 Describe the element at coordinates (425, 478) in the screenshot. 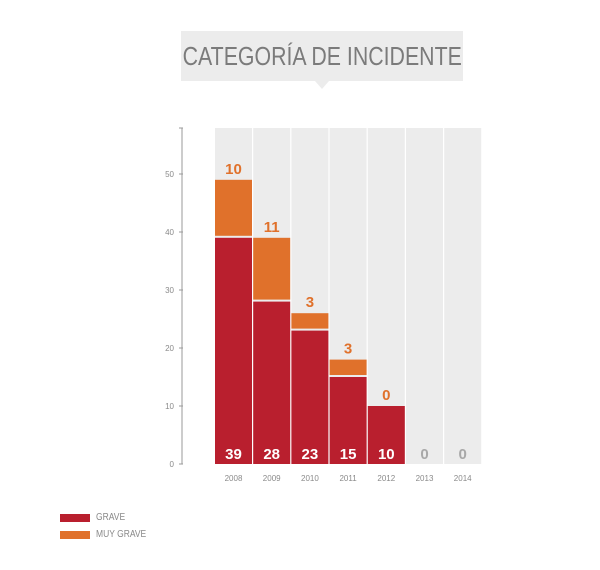

I see `x-tick-label: 2013` at that location.